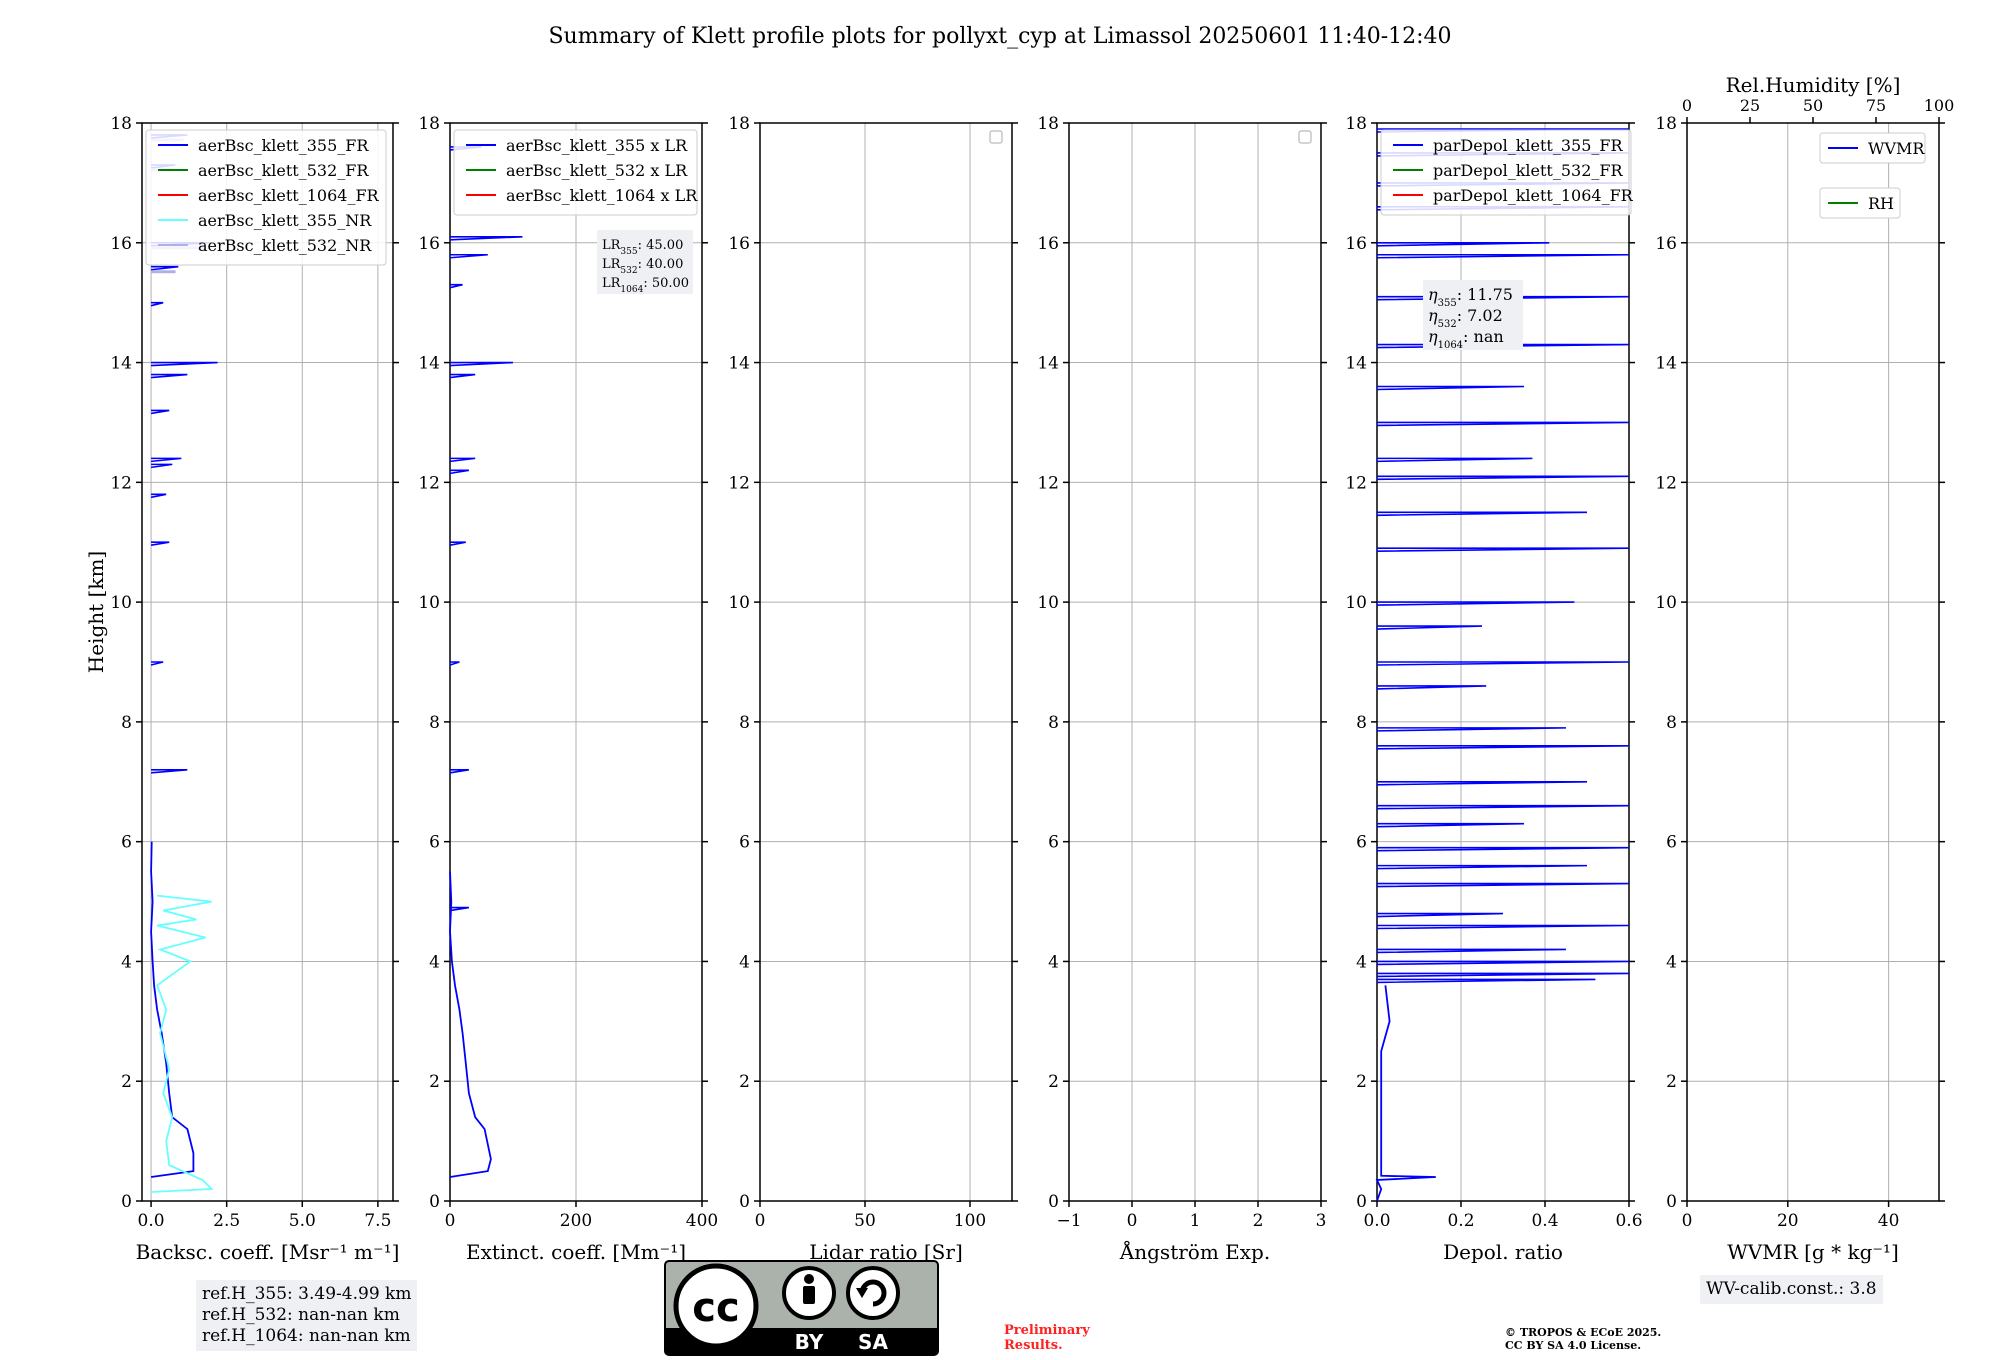 This screenshot has height=1360, width=2000. What do you see at coordinates (1258, 1221) in the screenshot?
I see `x-tick-label: 2` at bounding box center [1258, 1221].